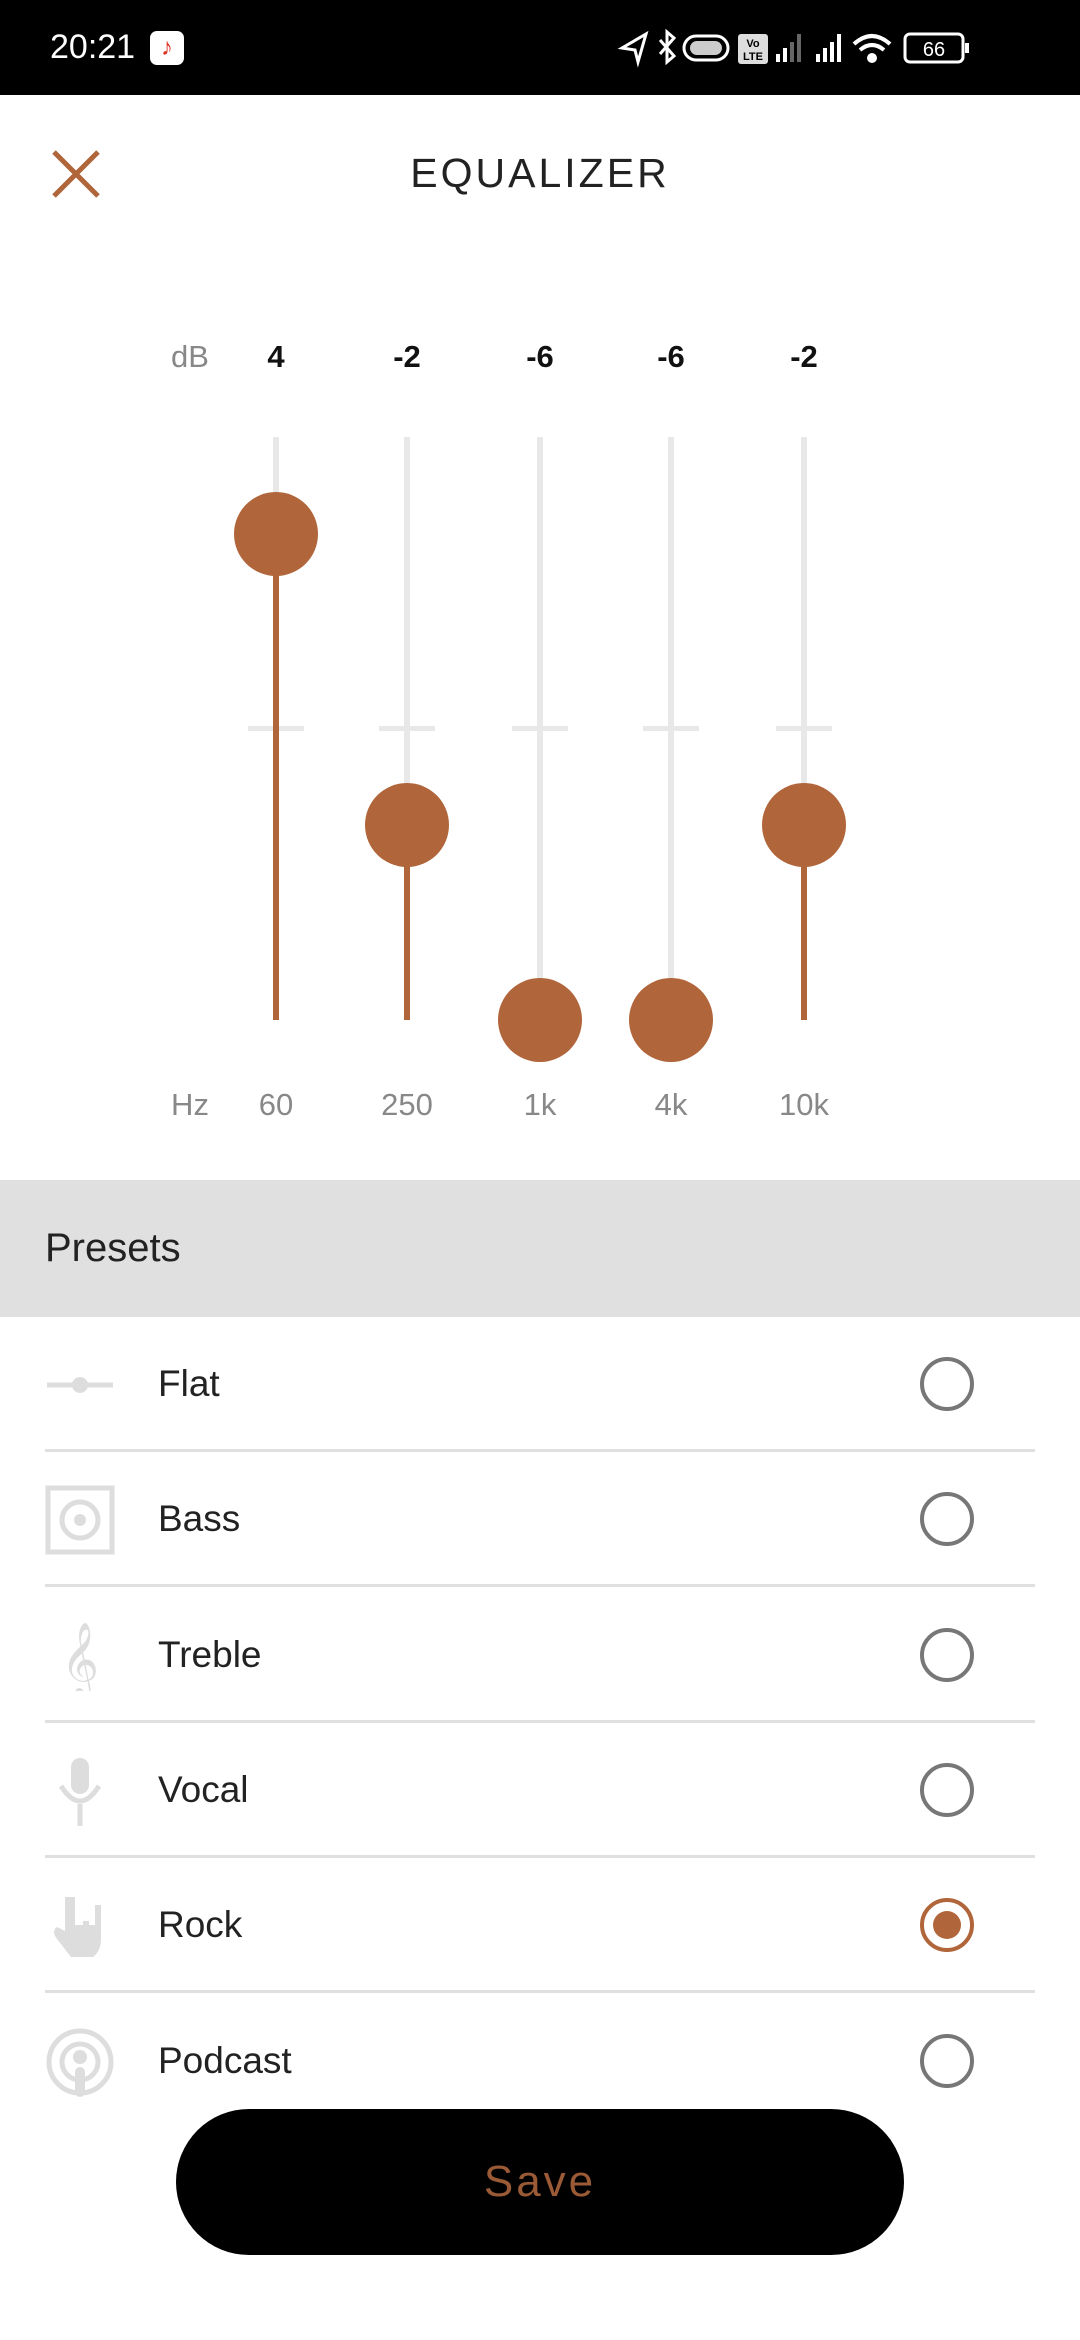  What do you see at coordinates (80, 1520) in the screenshot?
I see `speaker-icon` at bounding box center [80, 1520].